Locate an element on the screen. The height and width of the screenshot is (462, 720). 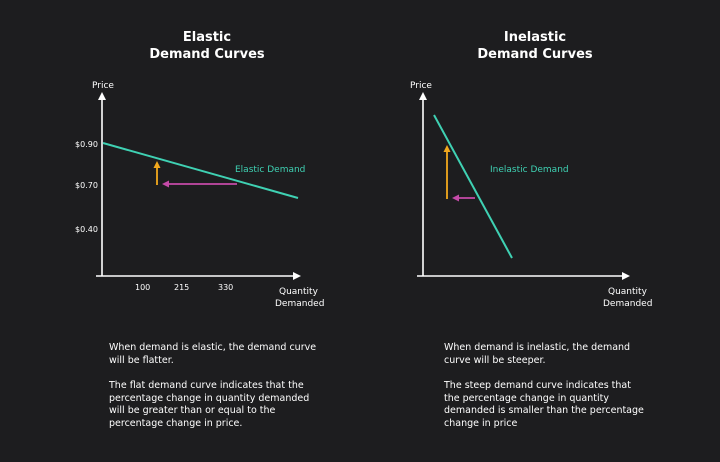
elastic-x-tick-label: 215 is located at coordinates (181, 287).